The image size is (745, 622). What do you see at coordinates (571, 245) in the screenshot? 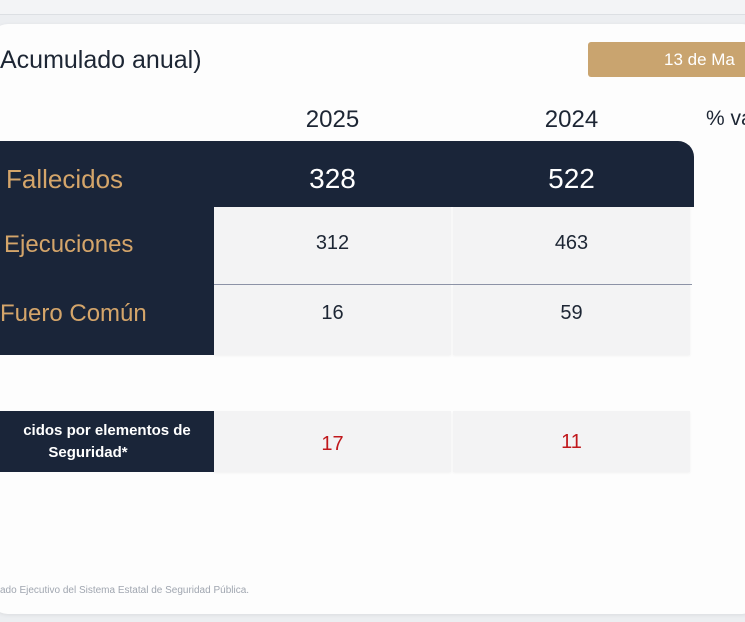
I see `ejecuciones-2024: 463` at bounding box center [571, 245].